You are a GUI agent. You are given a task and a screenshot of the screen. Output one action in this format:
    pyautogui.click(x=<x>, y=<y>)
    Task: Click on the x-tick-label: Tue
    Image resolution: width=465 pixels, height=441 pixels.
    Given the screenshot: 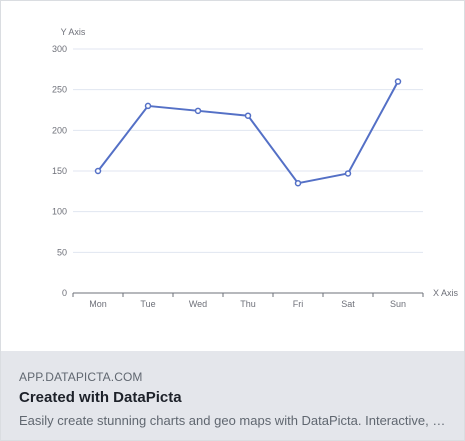 What is the action you would take?
    pyautogui.click(x=147, y=304)
    